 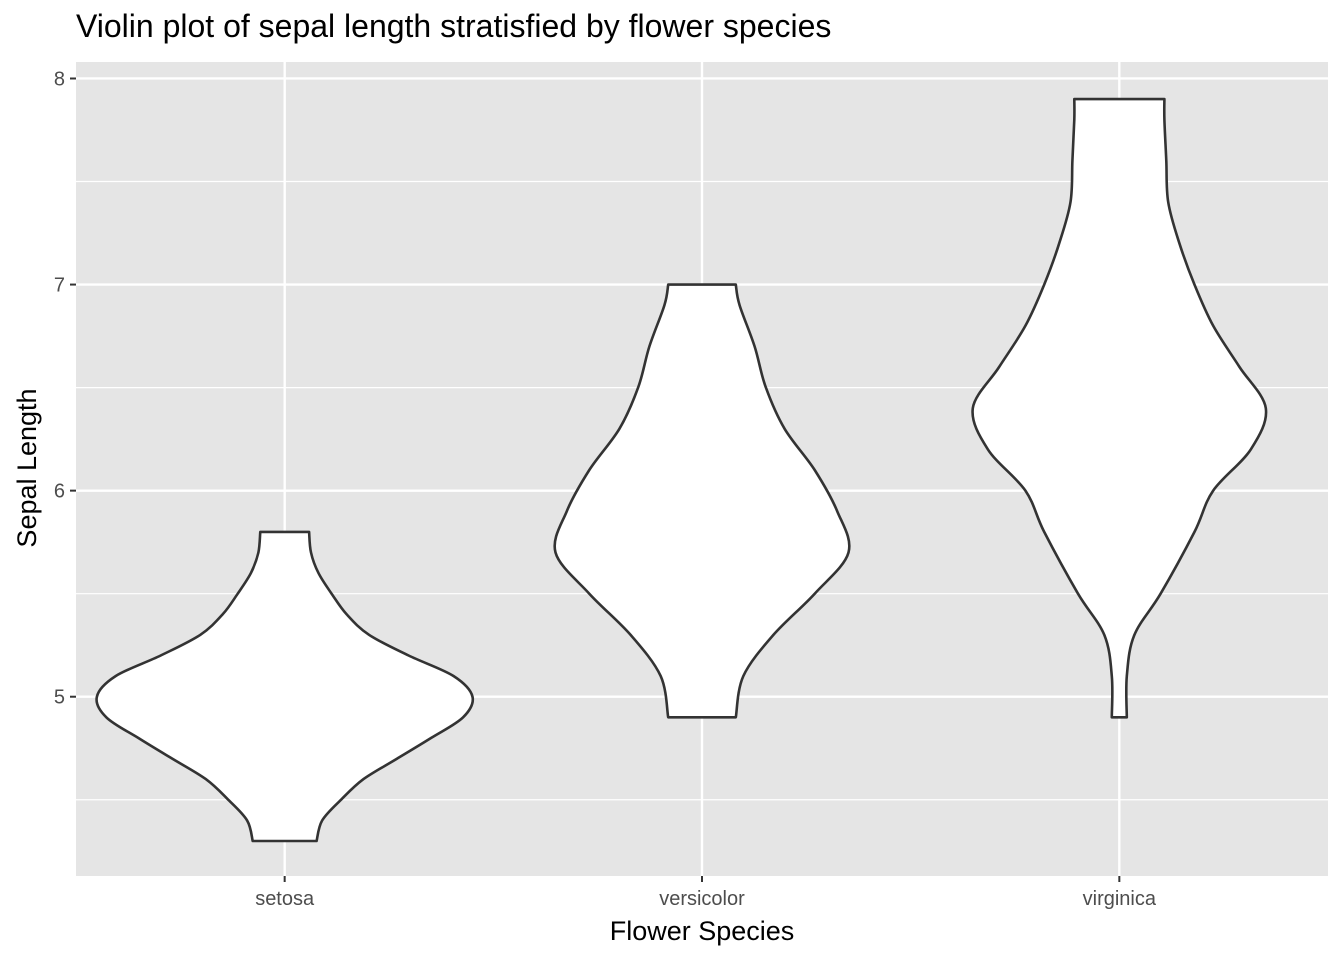 I want to click on violin-setosa, so click(x=285, y=686).